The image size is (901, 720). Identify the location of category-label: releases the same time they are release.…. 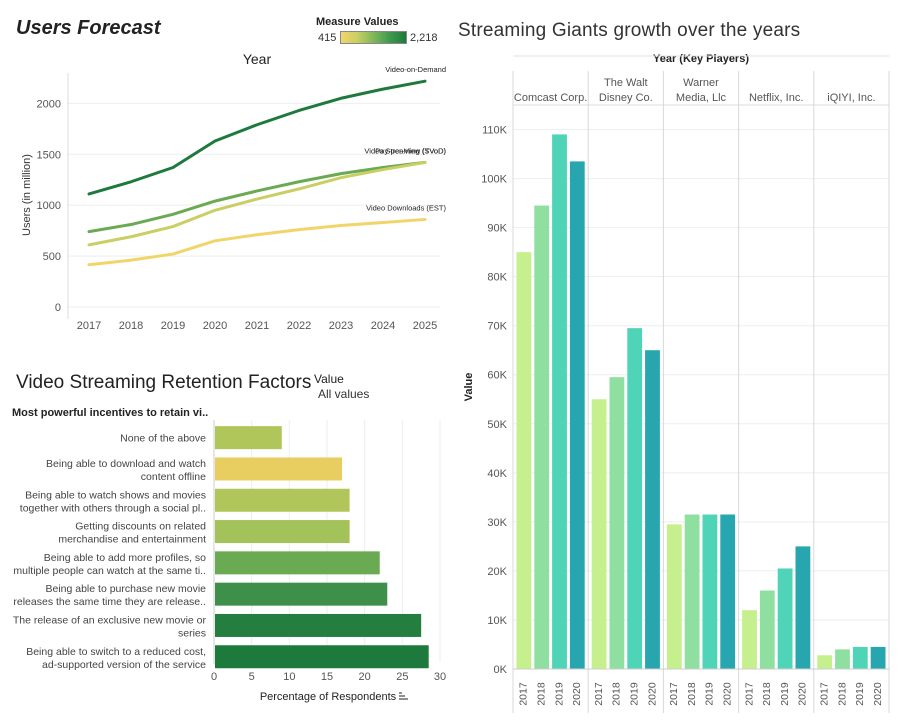
(109, 602).